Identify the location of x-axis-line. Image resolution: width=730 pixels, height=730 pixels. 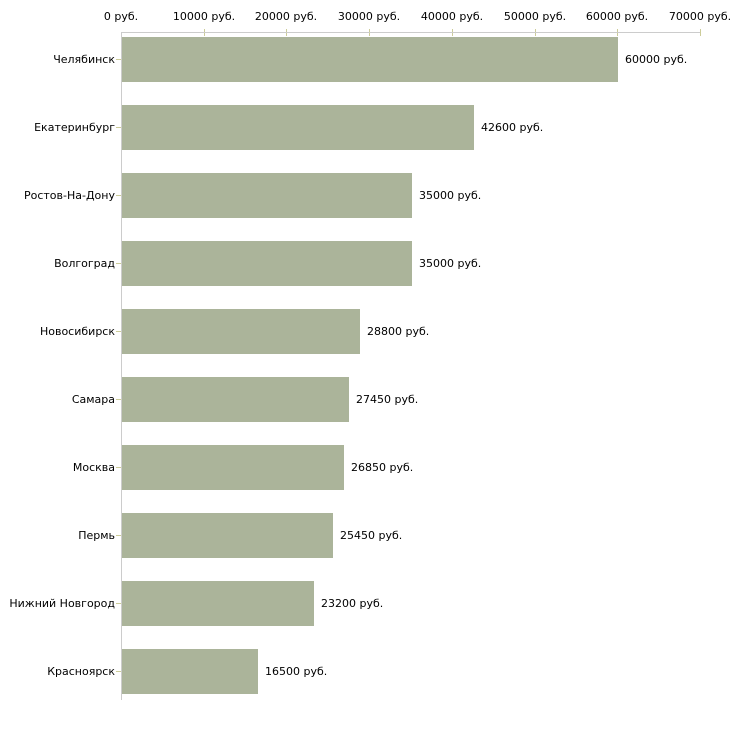
(410, 32).